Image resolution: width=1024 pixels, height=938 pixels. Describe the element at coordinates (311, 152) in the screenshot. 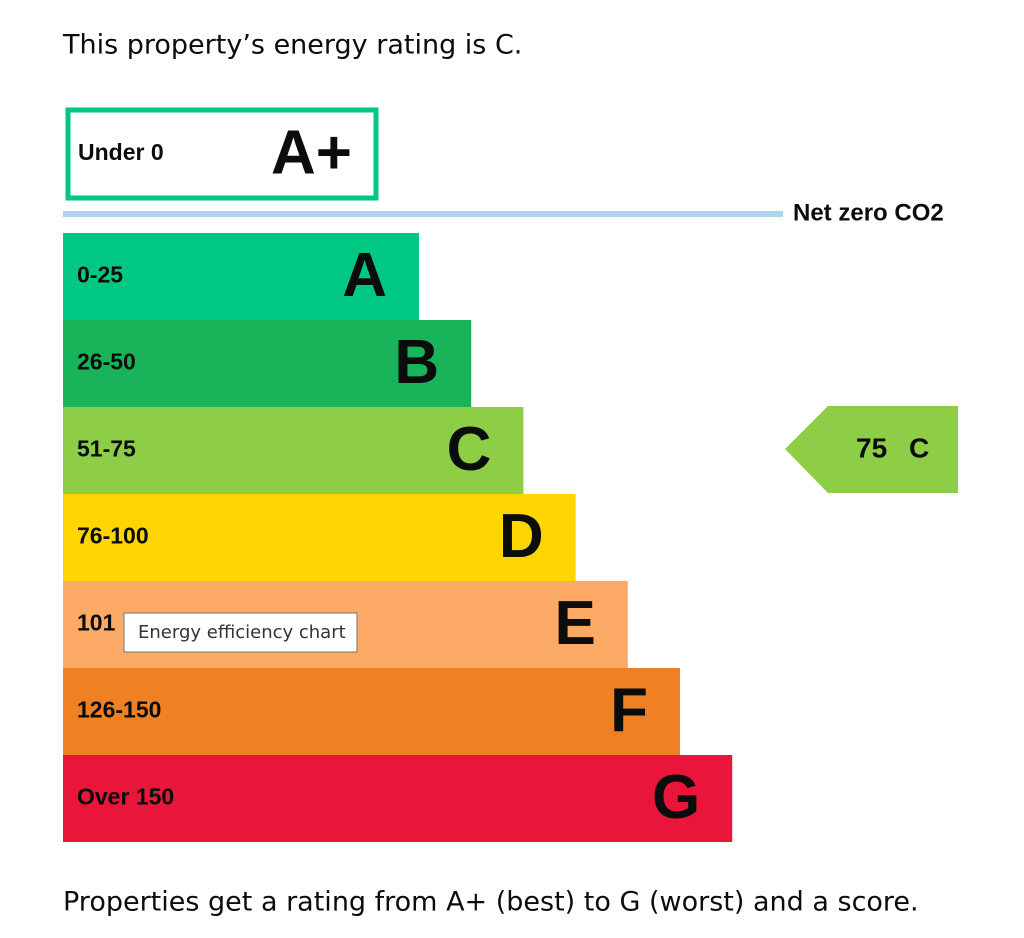

I see `top-band-letter: A+` at that location.